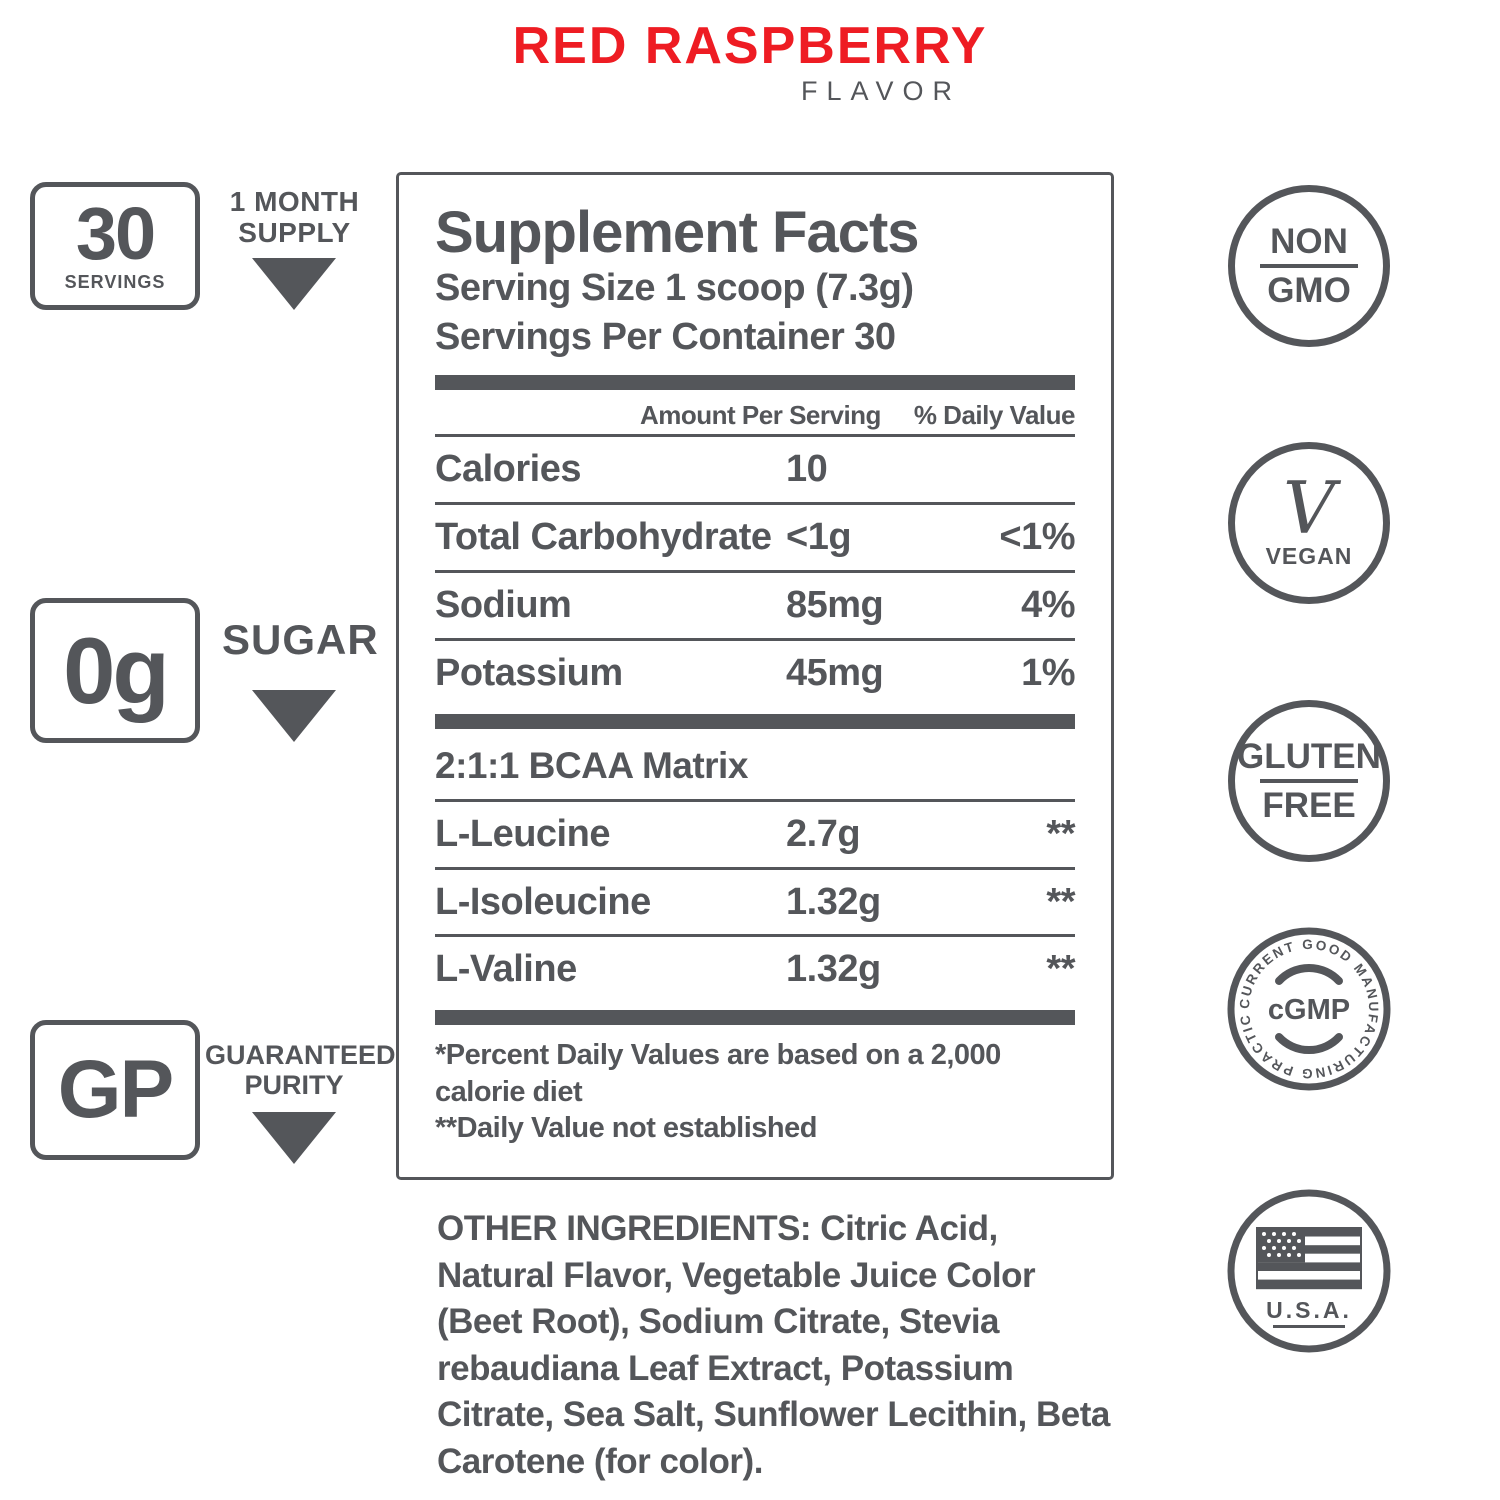  I want to click on vegan-v-icon: V, so click(1309, 508).